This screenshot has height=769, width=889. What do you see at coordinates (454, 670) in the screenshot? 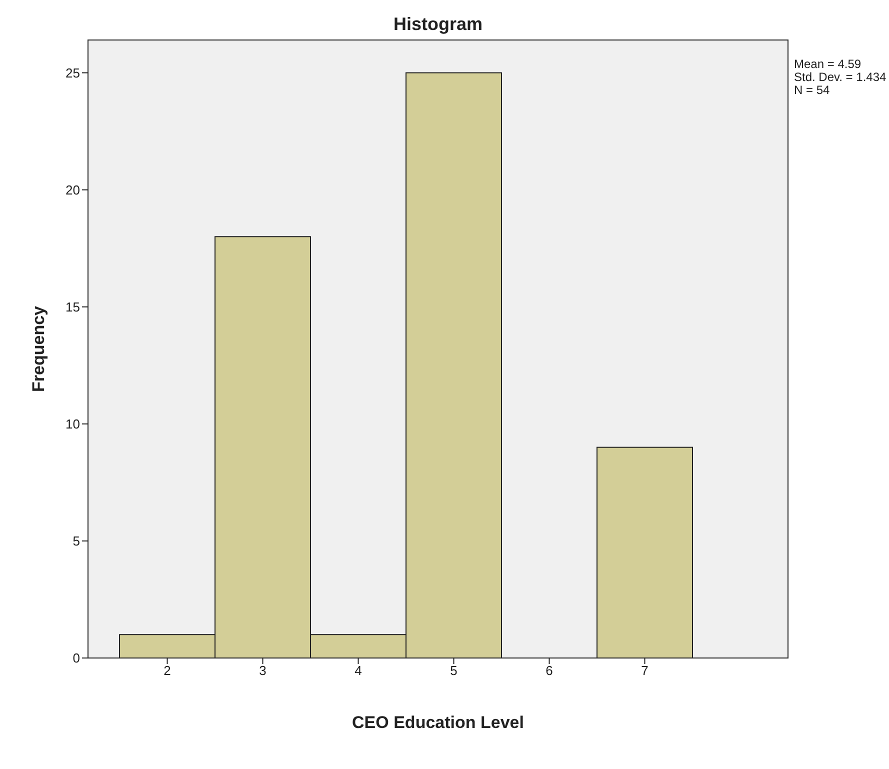
I see `x-tick-label: 5` at bounding box center [454, 670].